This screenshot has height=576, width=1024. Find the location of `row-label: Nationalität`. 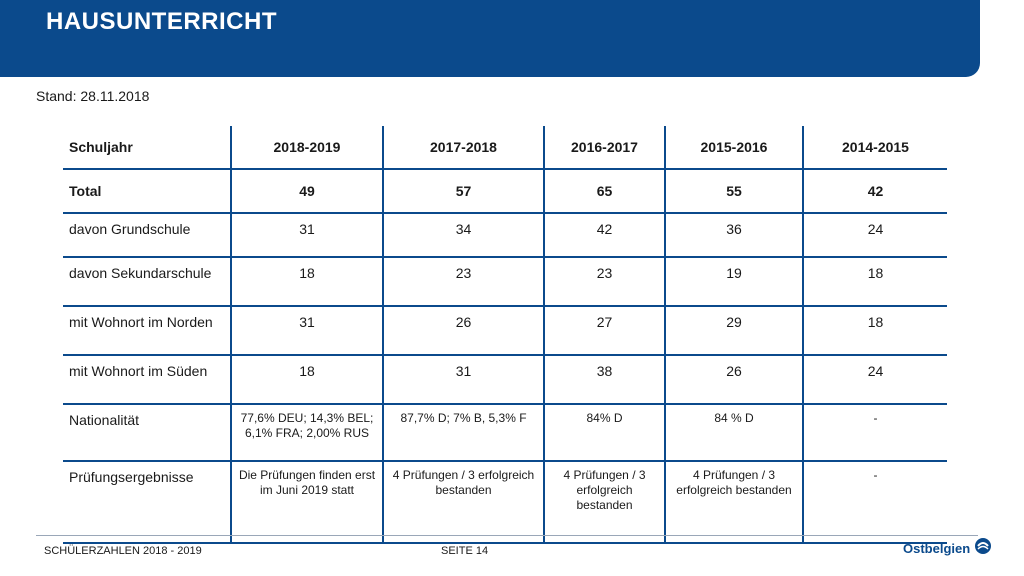

row-label: Nationalität is located at coordinates (147, 433).